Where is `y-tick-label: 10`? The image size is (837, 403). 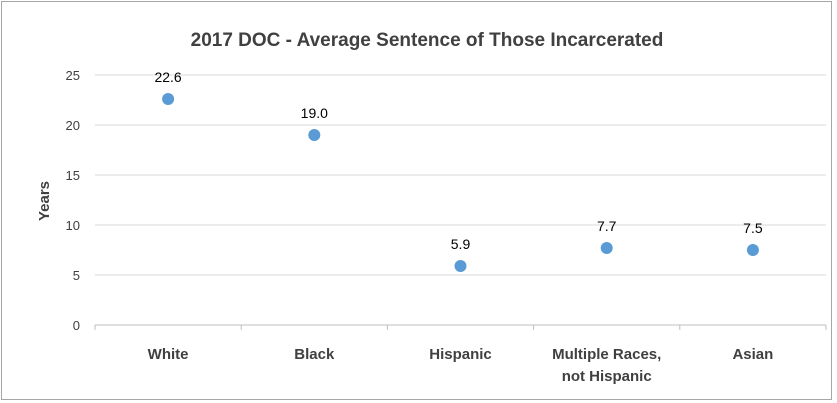 y-tick-label: 10 is located at coordinates (73, 225).